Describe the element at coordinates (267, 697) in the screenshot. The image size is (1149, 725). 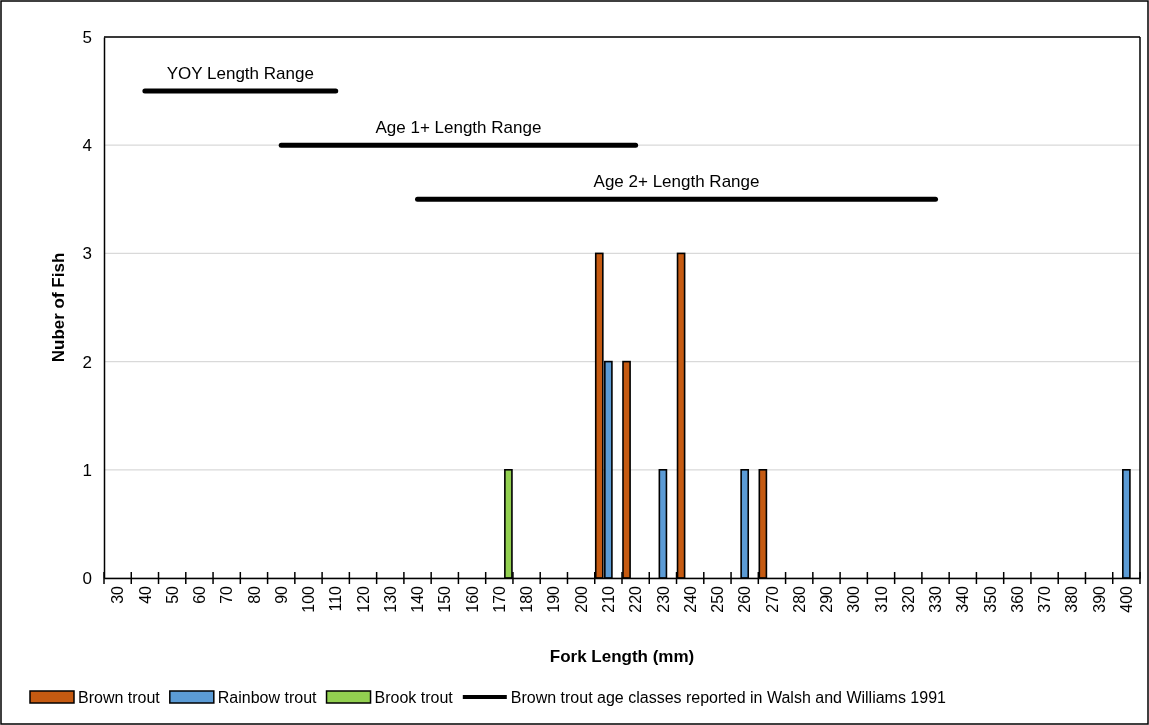
I see `legend-label: Rainbow trout` at that location.